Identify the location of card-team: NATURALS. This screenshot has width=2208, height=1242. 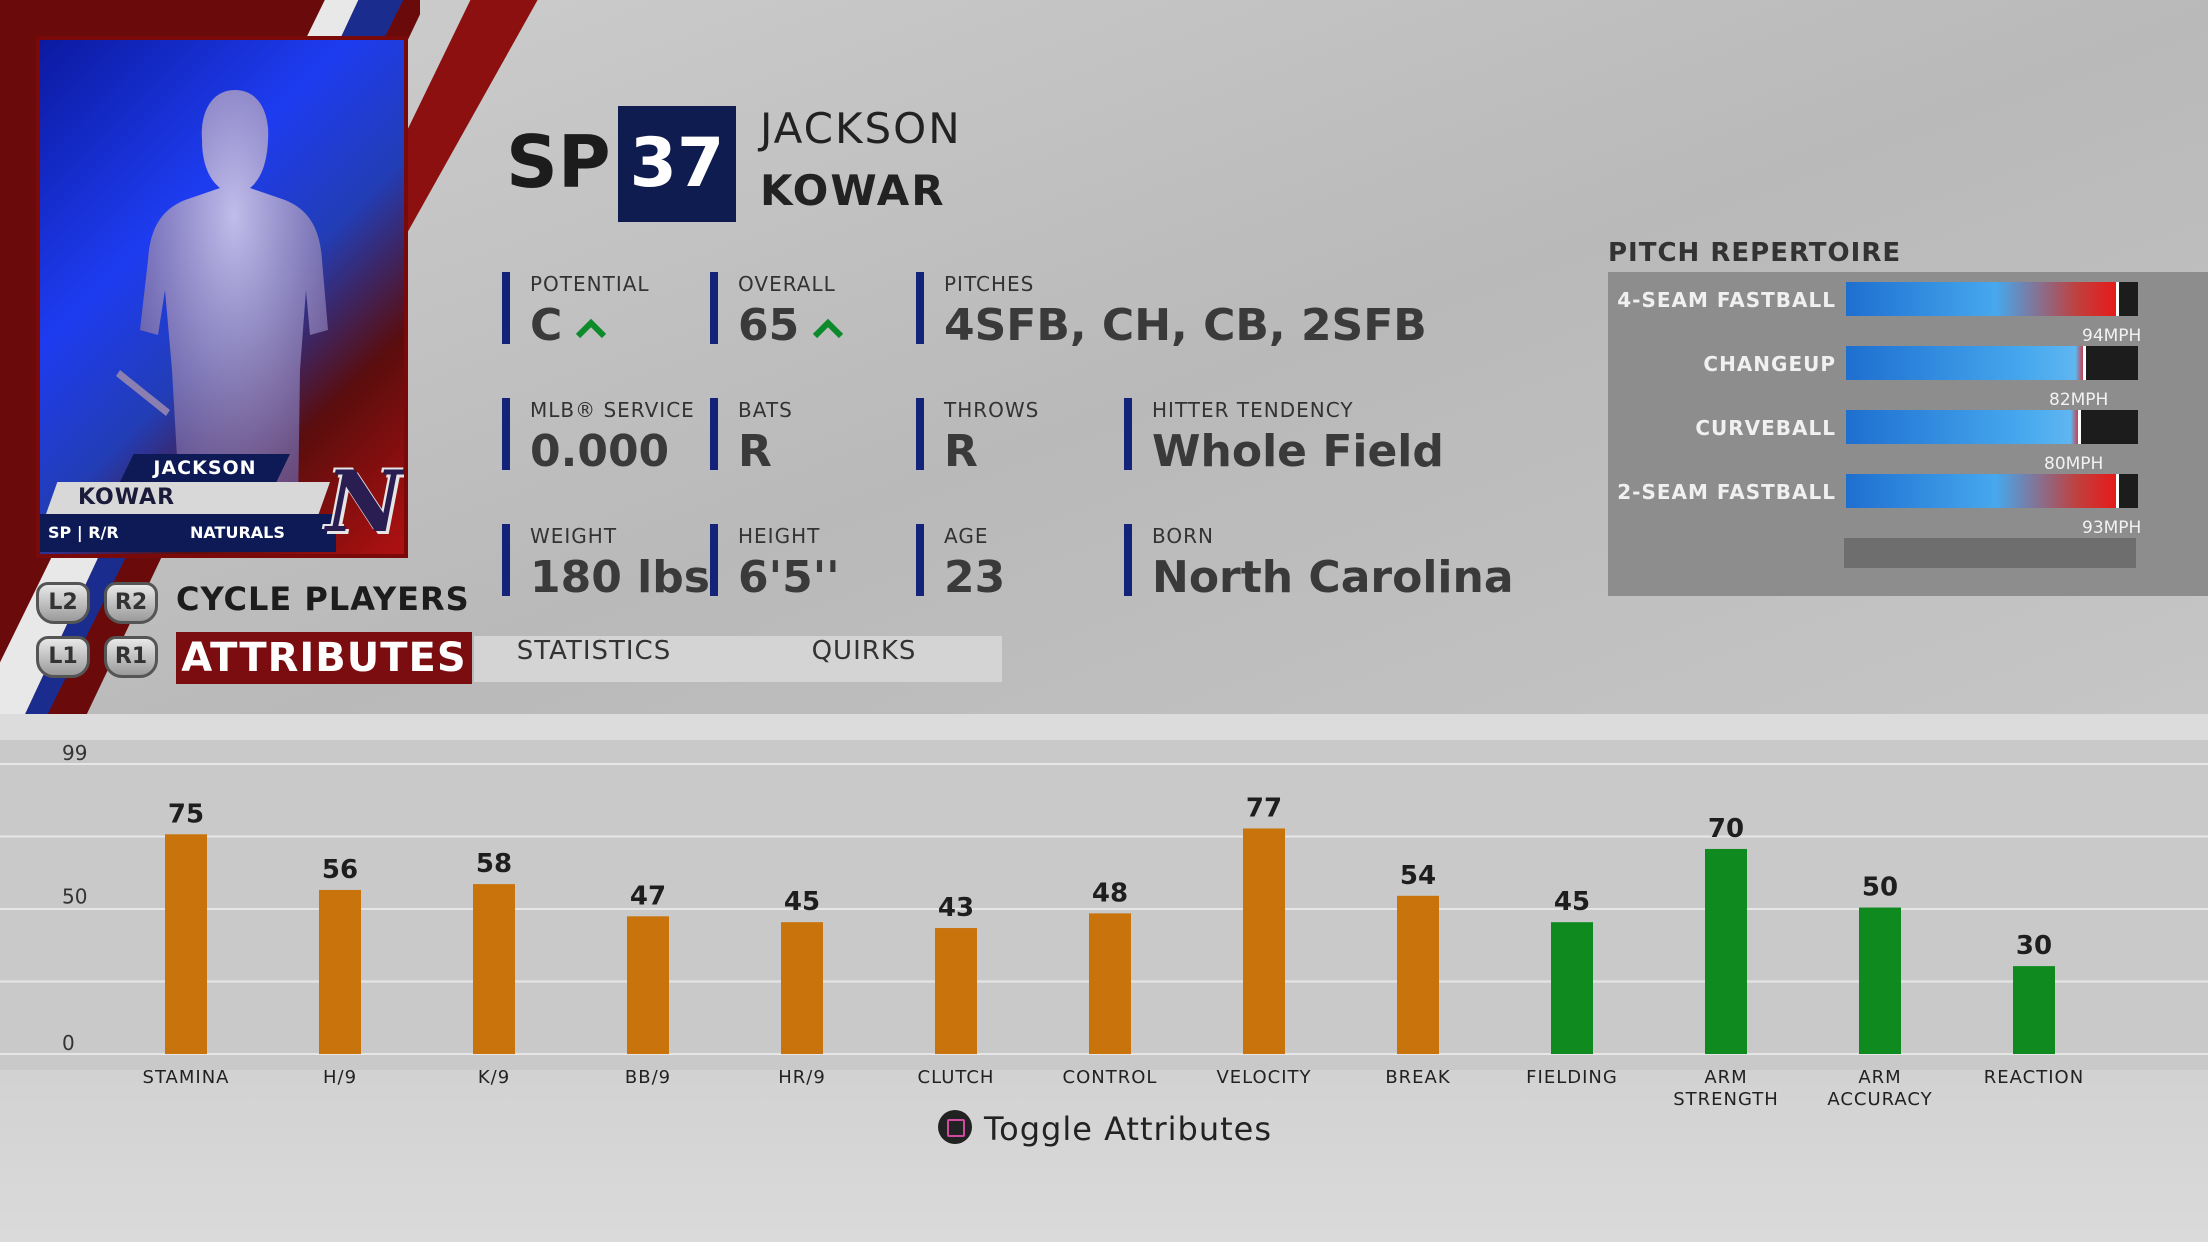
(237, 532).